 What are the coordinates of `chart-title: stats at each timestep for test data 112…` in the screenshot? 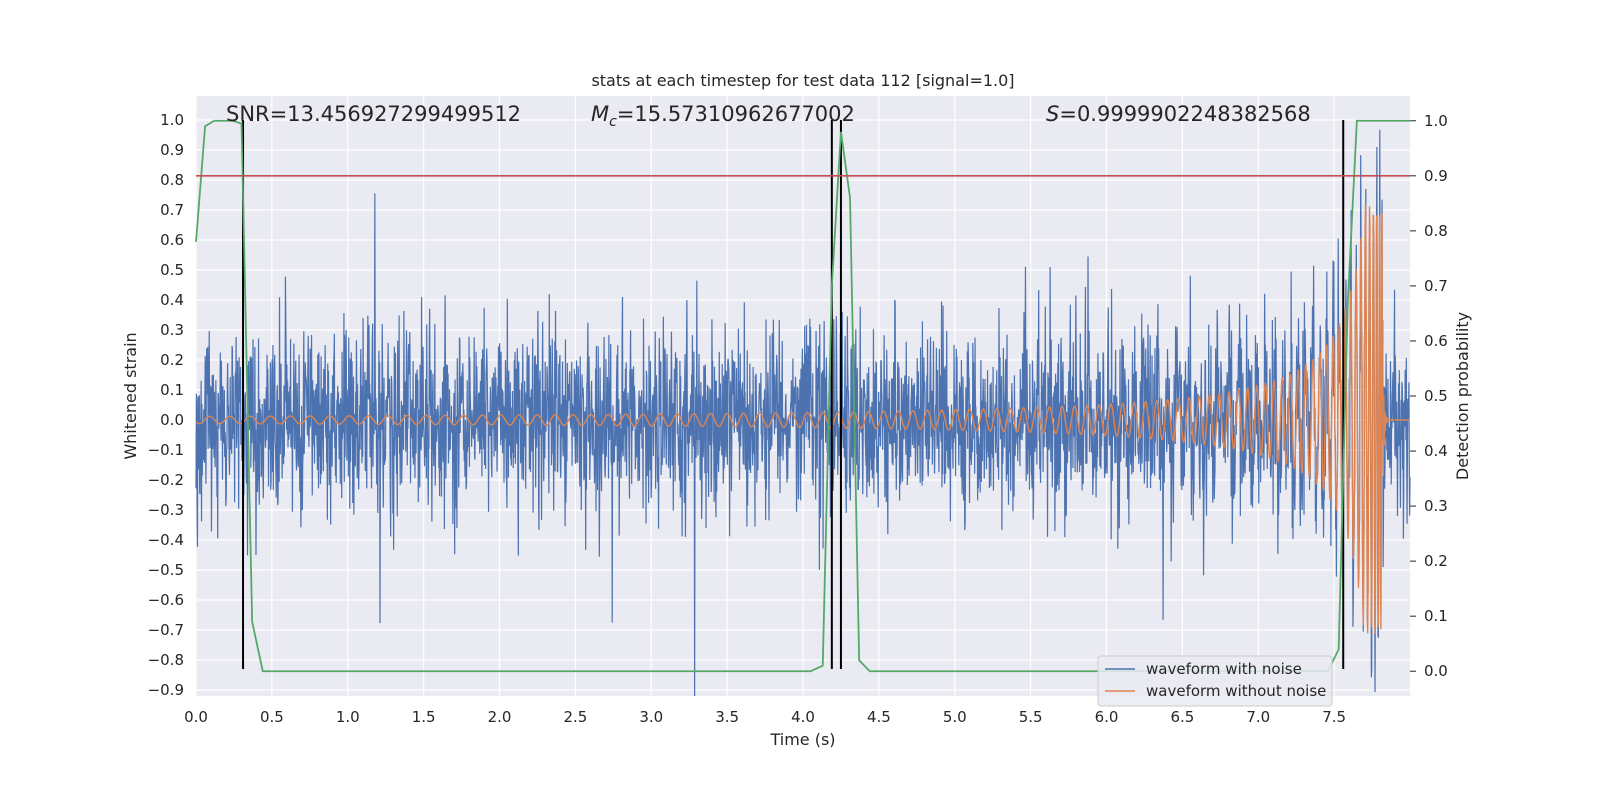 It's located at (802, 80).